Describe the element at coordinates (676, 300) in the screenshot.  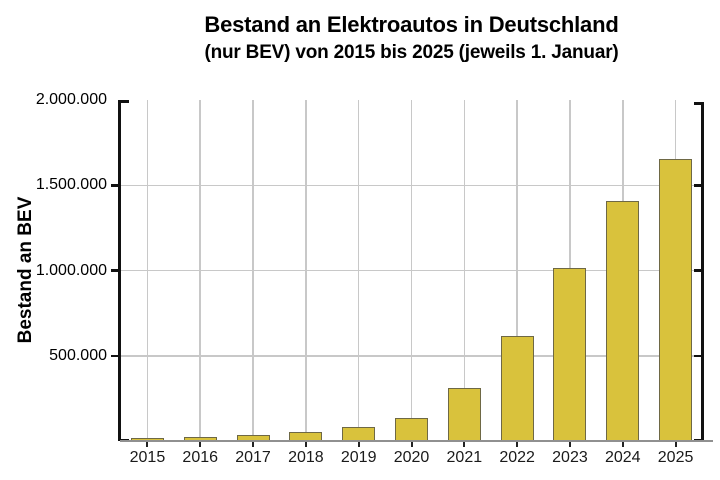
I see `bar-2025` at that location.